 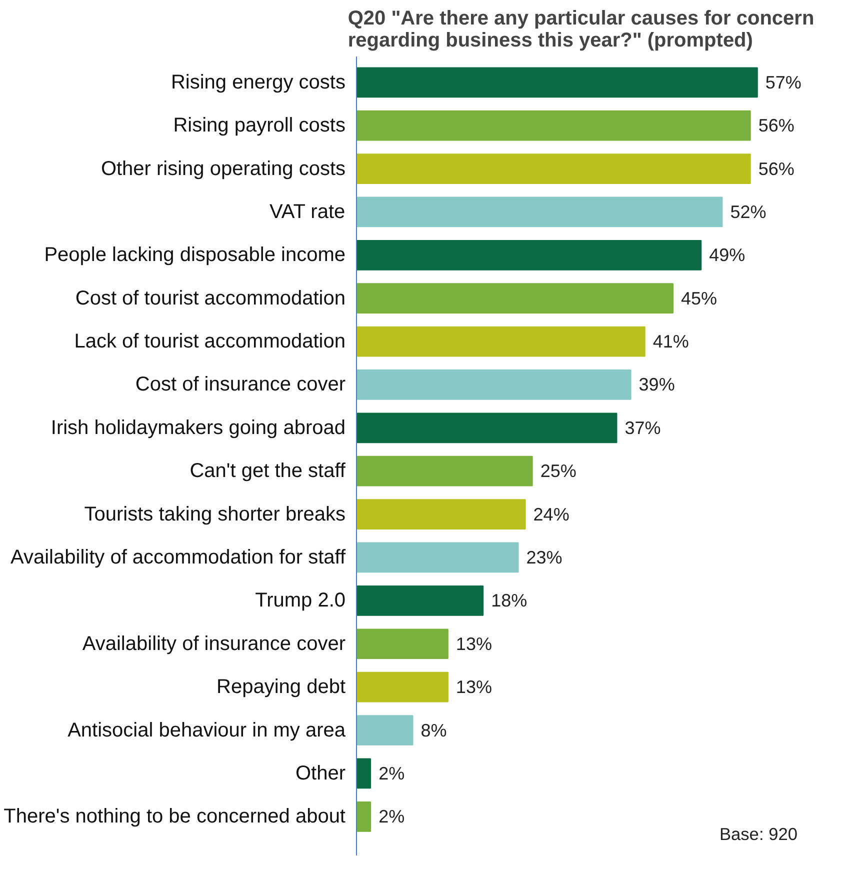 What do you see at coordinates (178, 557) in the screenshot?
I see `y-tick-label: Availability of accommodation for staff` at bounding box center [178, 557].